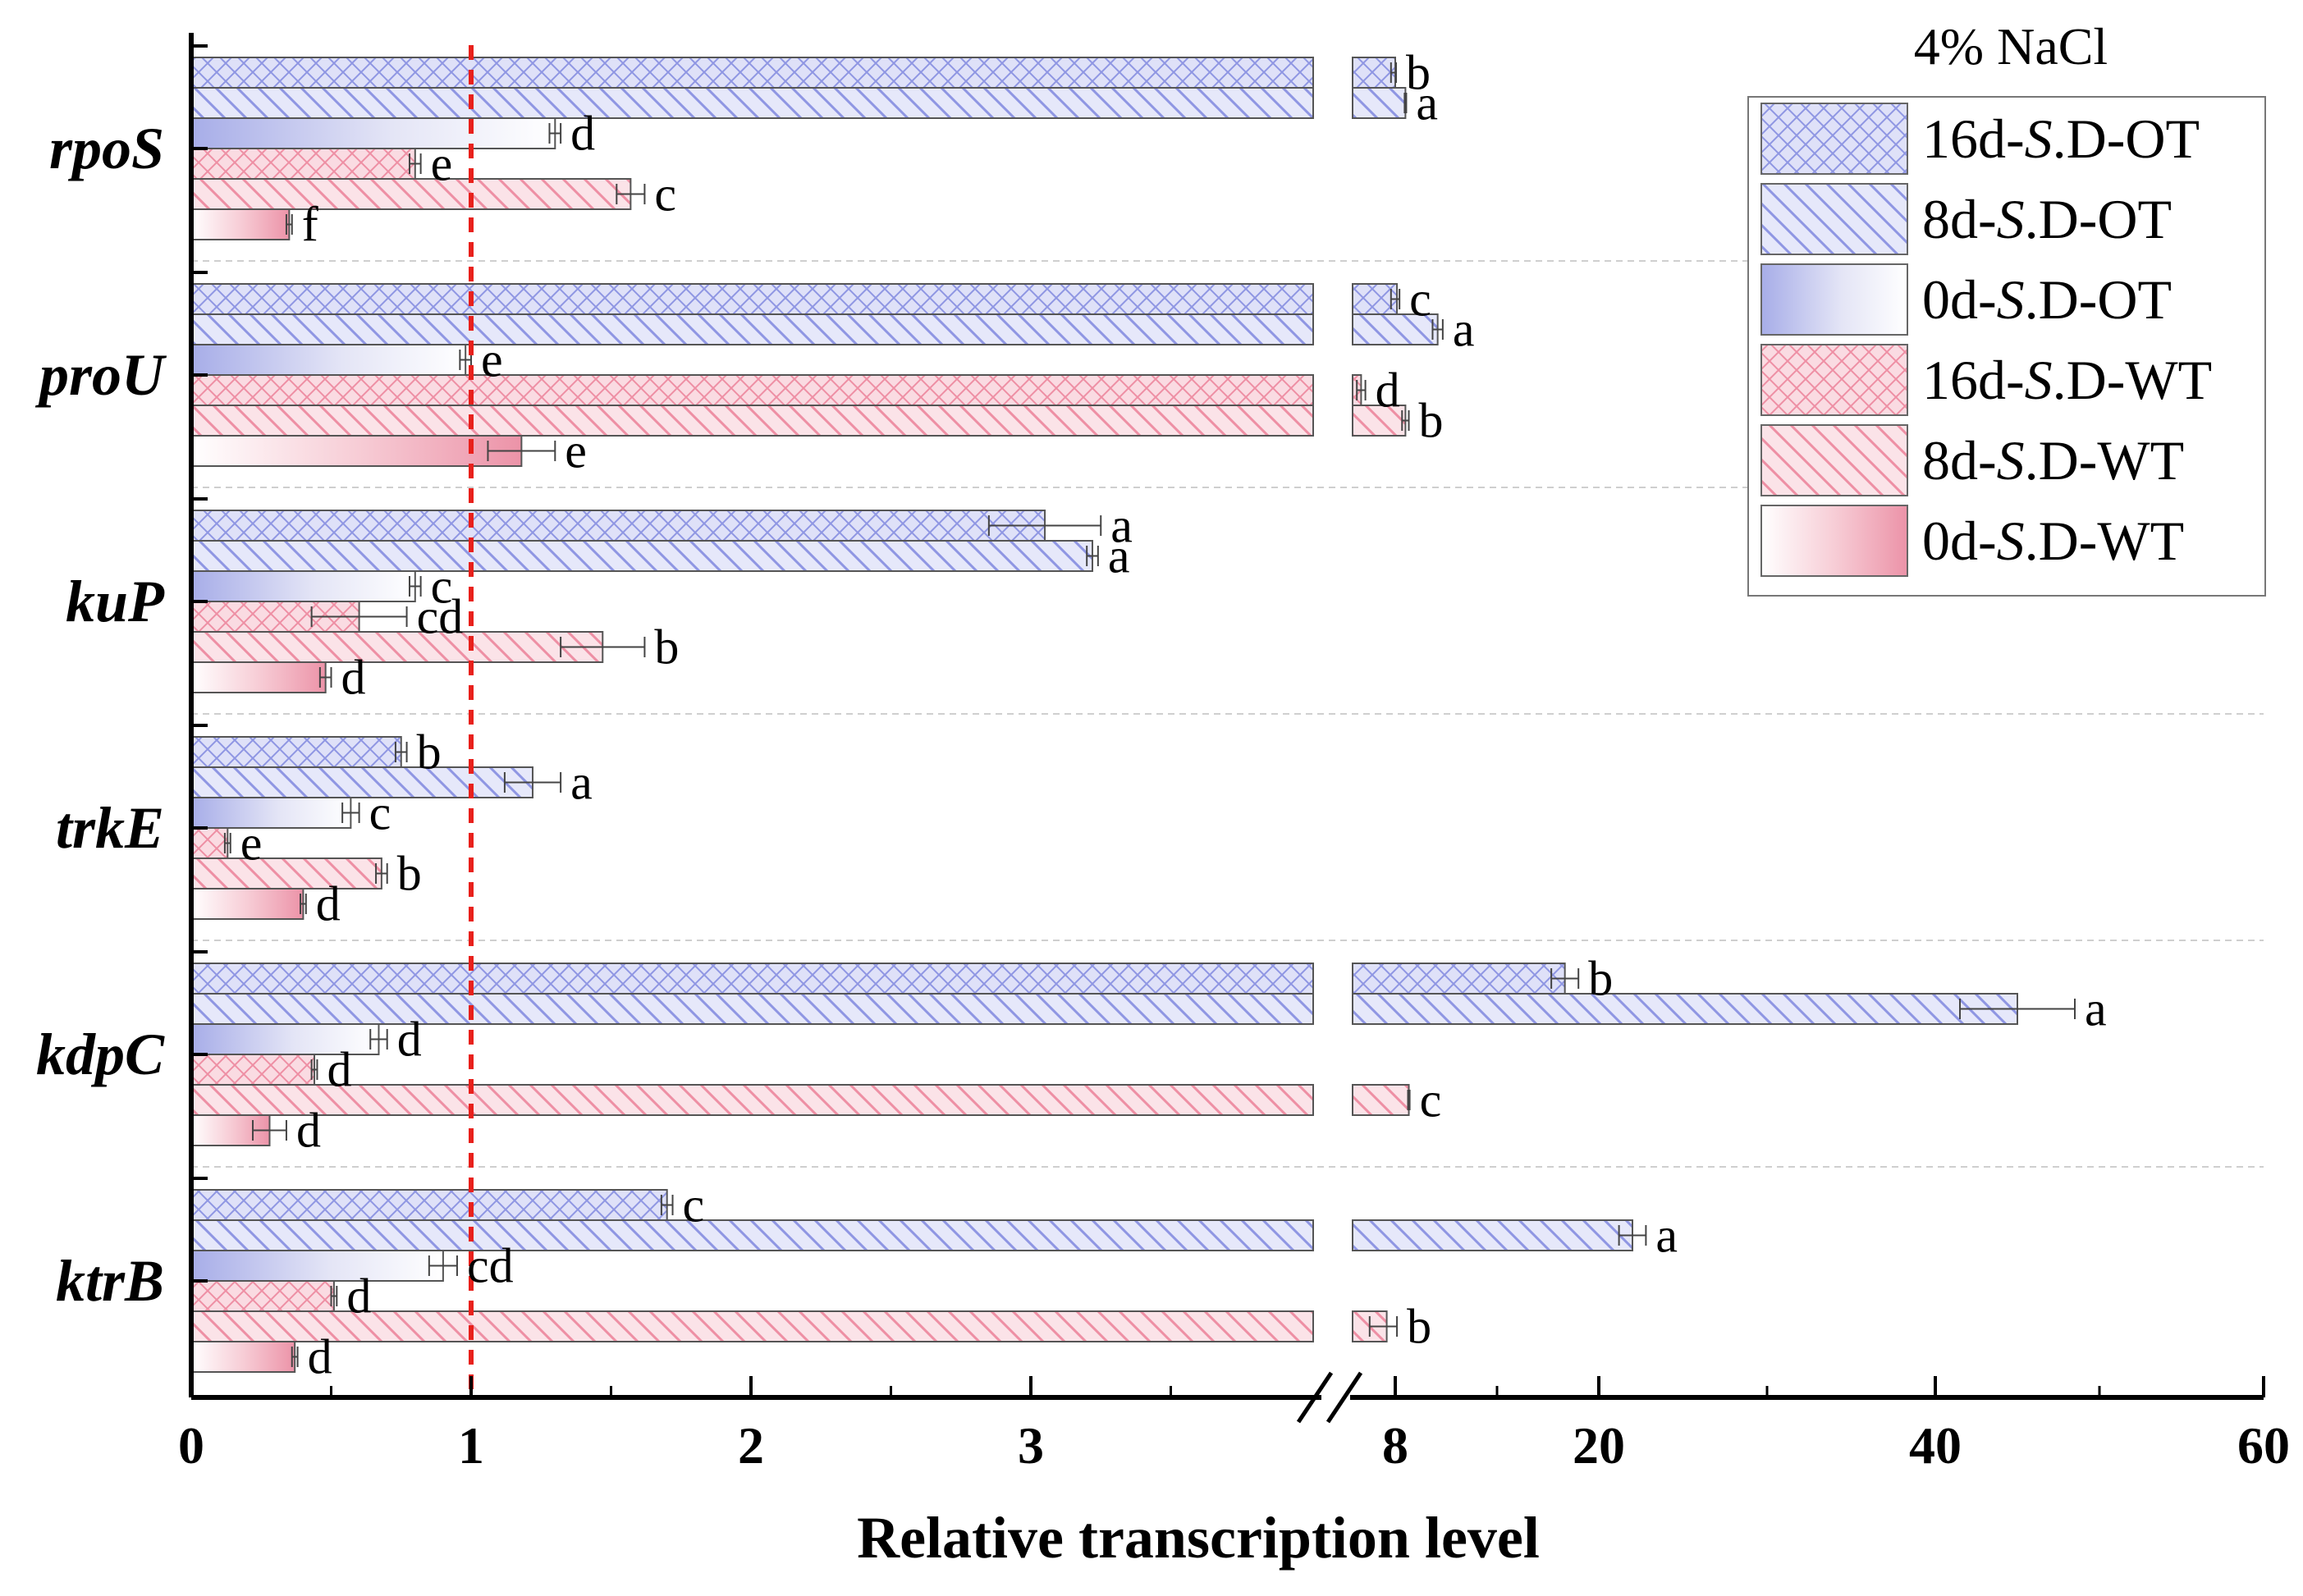 This screenshot has width=2303, height=1596. What do you see at coordinates (1199, 1538) in the screenshot?
I see `x-axis-title: Relative transcription level` at bounding box center [1199, 1538].